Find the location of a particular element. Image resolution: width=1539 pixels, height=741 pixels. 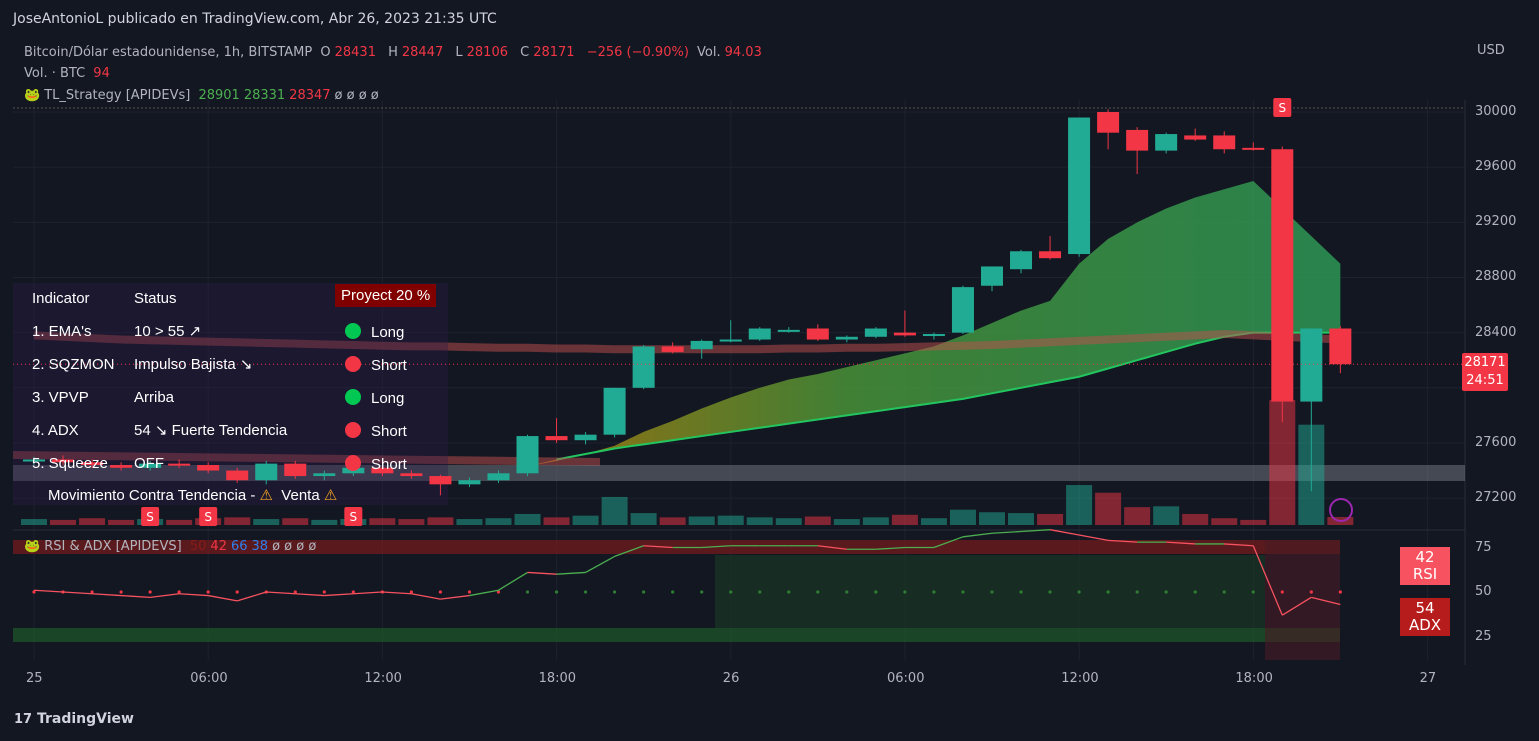

price-tick: 28800 is located at coordinates (1496, 277).